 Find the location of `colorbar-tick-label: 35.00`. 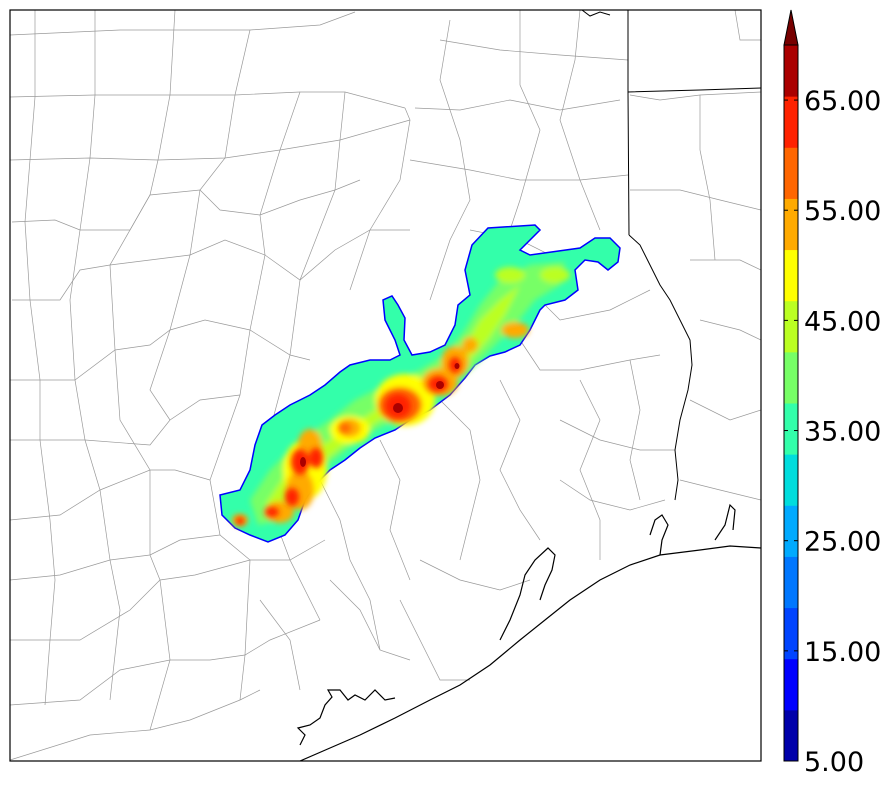

colorbar-tick-label: 35.00 is located at coordinates (842, 432).